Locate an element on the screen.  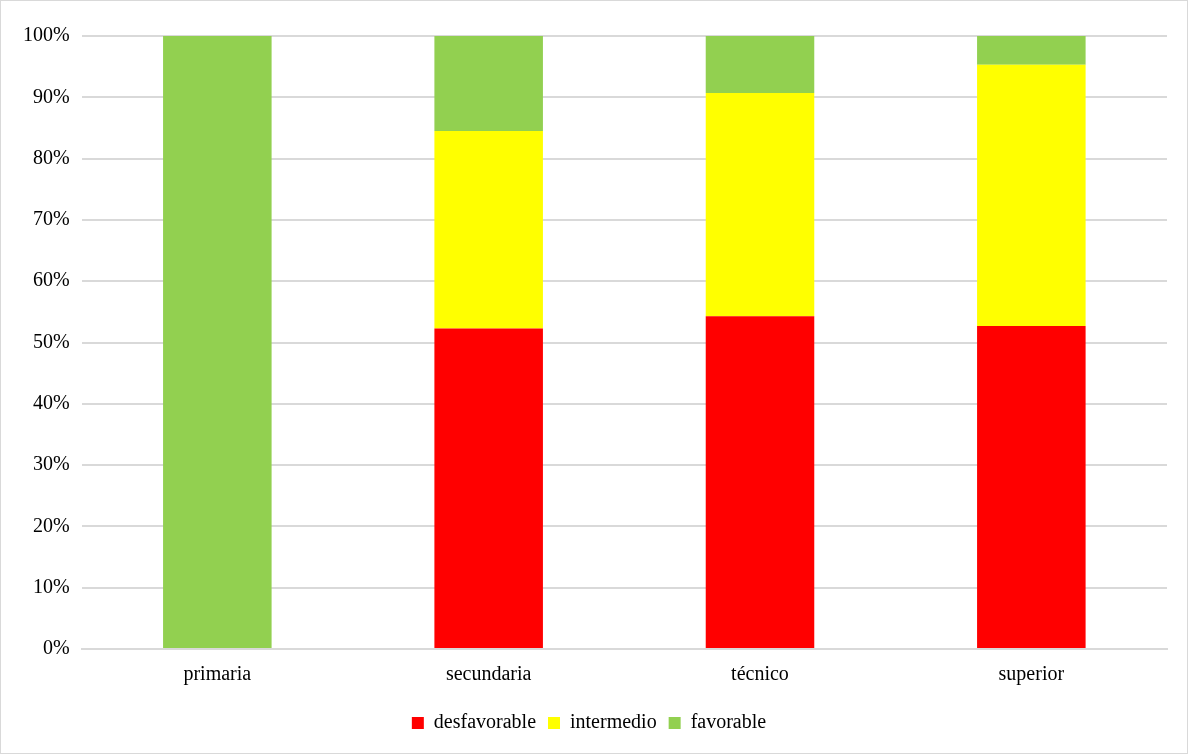
y-tick-label: 30% is located at coordinates (51, 463).